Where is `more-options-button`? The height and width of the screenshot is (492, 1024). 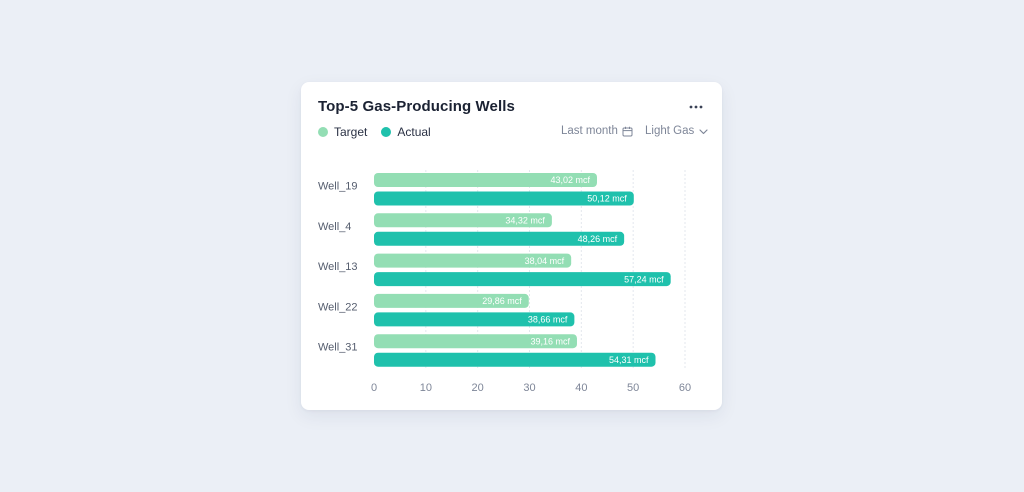 more-options-button is located at coordinates (696, 107).